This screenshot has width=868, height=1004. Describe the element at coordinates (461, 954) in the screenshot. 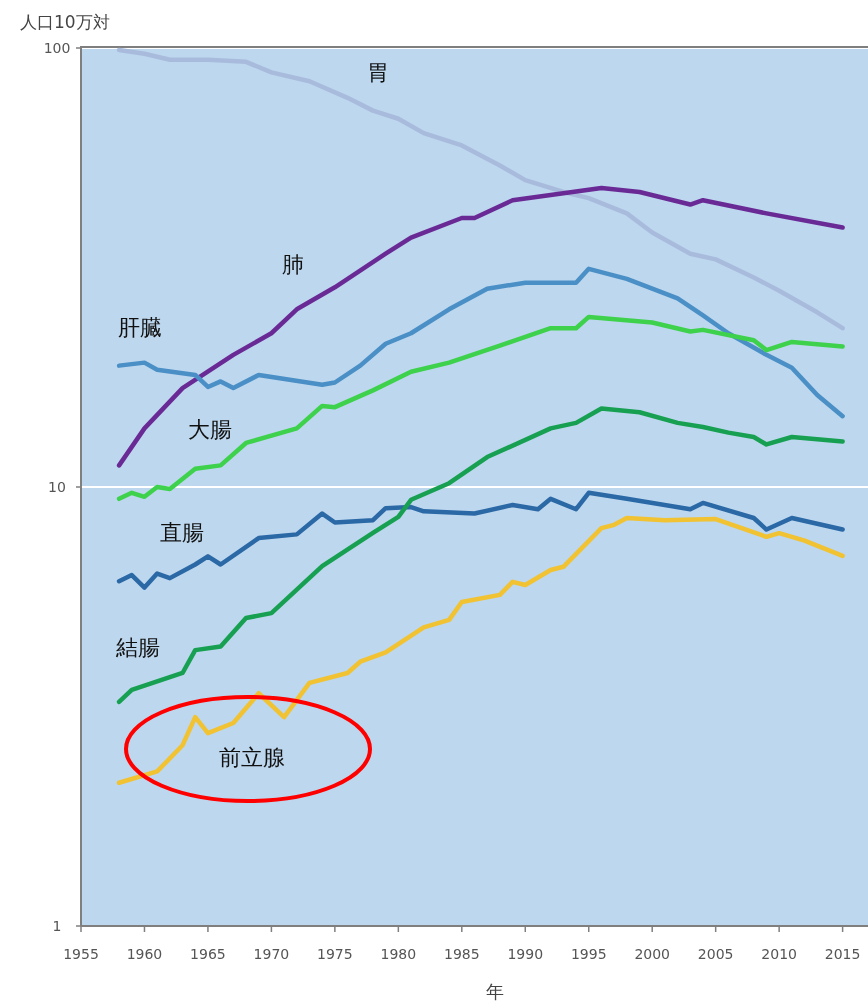

I see `x-tick-label: 1985` at that location.